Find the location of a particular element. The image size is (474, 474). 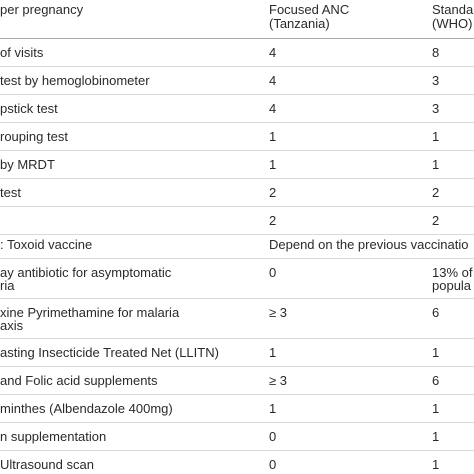

cell-standard: 8 is located at coordinates (436, 52).